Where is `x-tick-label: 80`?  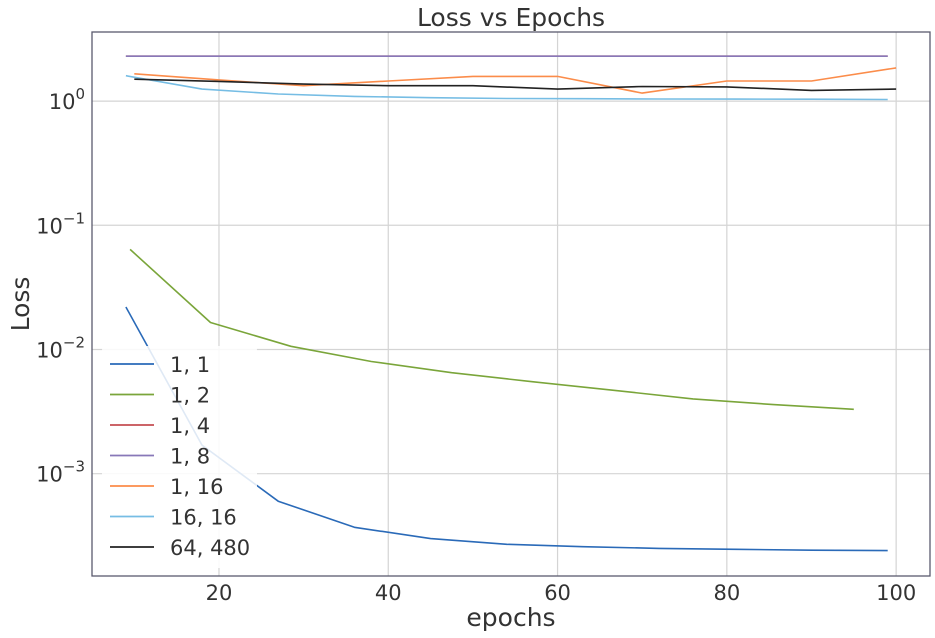 x-tick-label: 80 is located at coordinates (726, 593).